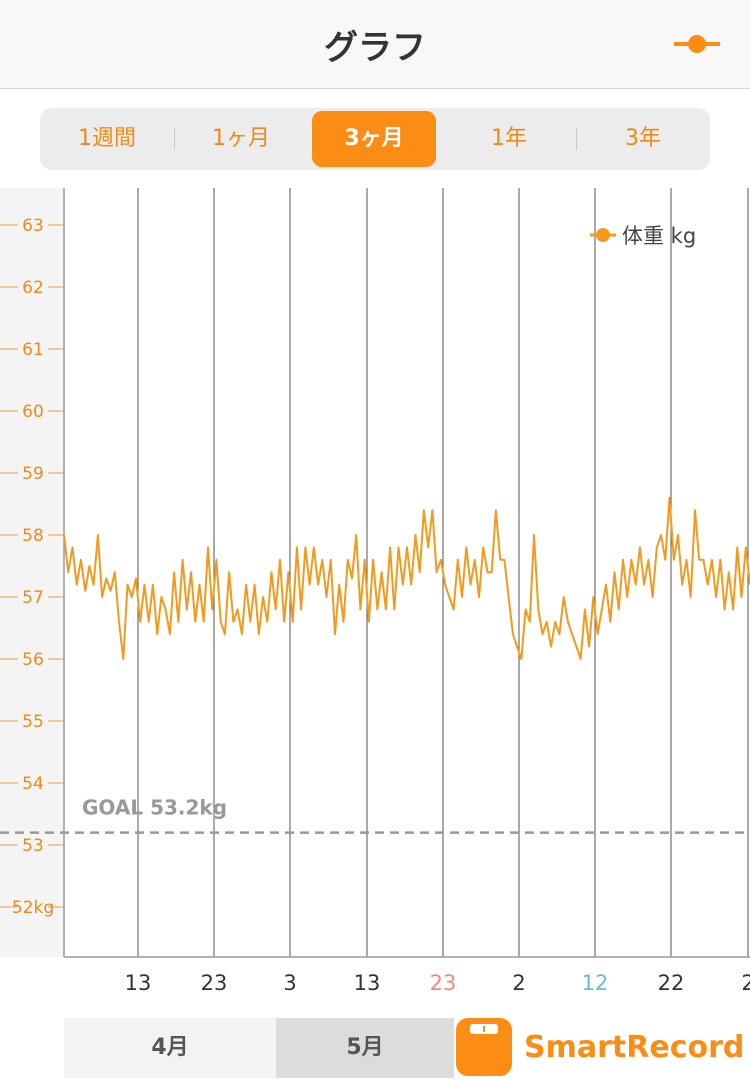 This screenshot has height=1080, width=750. I want to click on page-title: グラフ, so click(375, 48).